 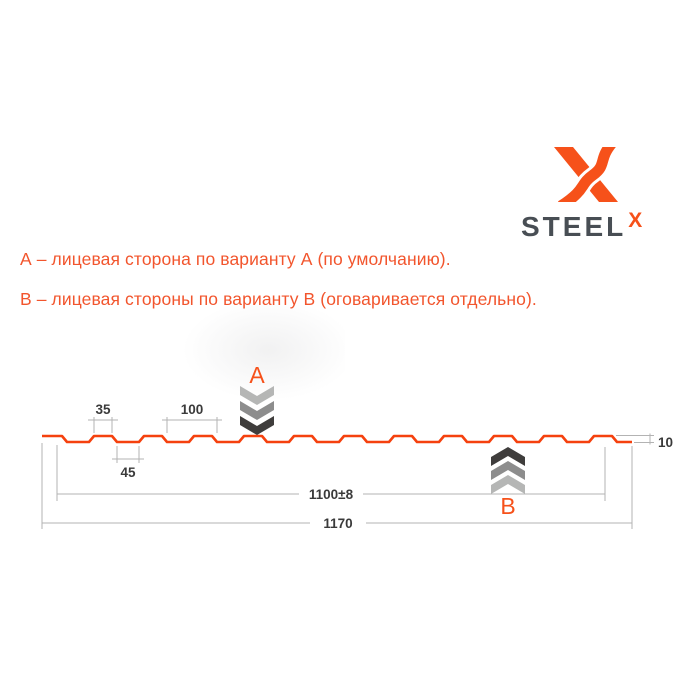 What do you see at coordinates (574, 226) in the screenshot?
I see `wordmark-steel: STEEL` at bounding box center [574, 226].